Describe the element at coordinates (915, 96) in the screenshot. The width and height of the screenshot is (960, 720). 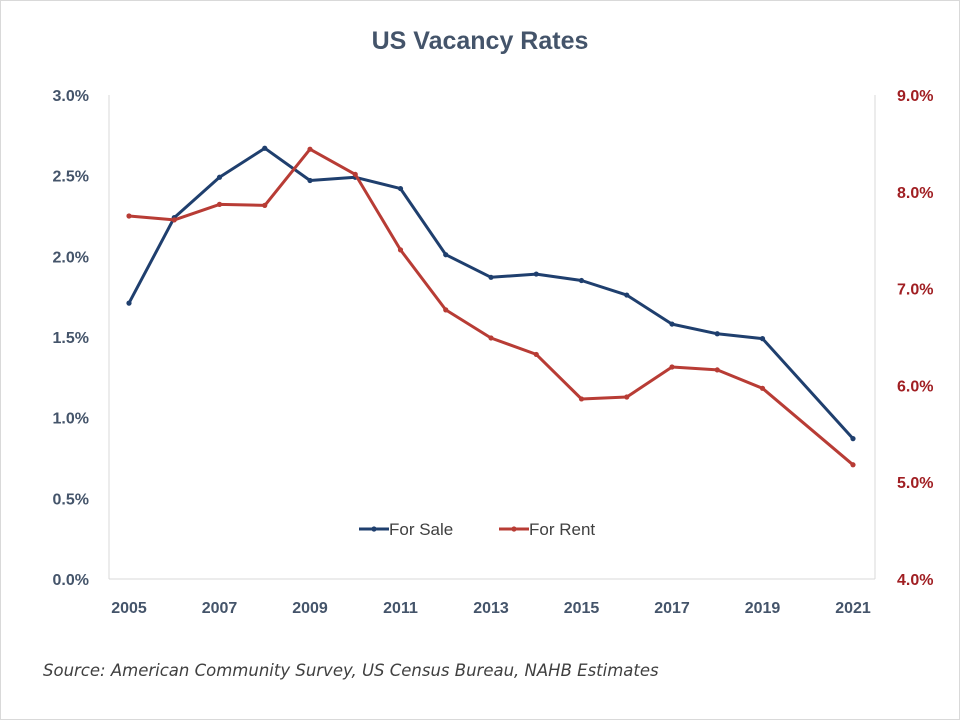
I see `y-right-tick-label: 9.0%` at that location.